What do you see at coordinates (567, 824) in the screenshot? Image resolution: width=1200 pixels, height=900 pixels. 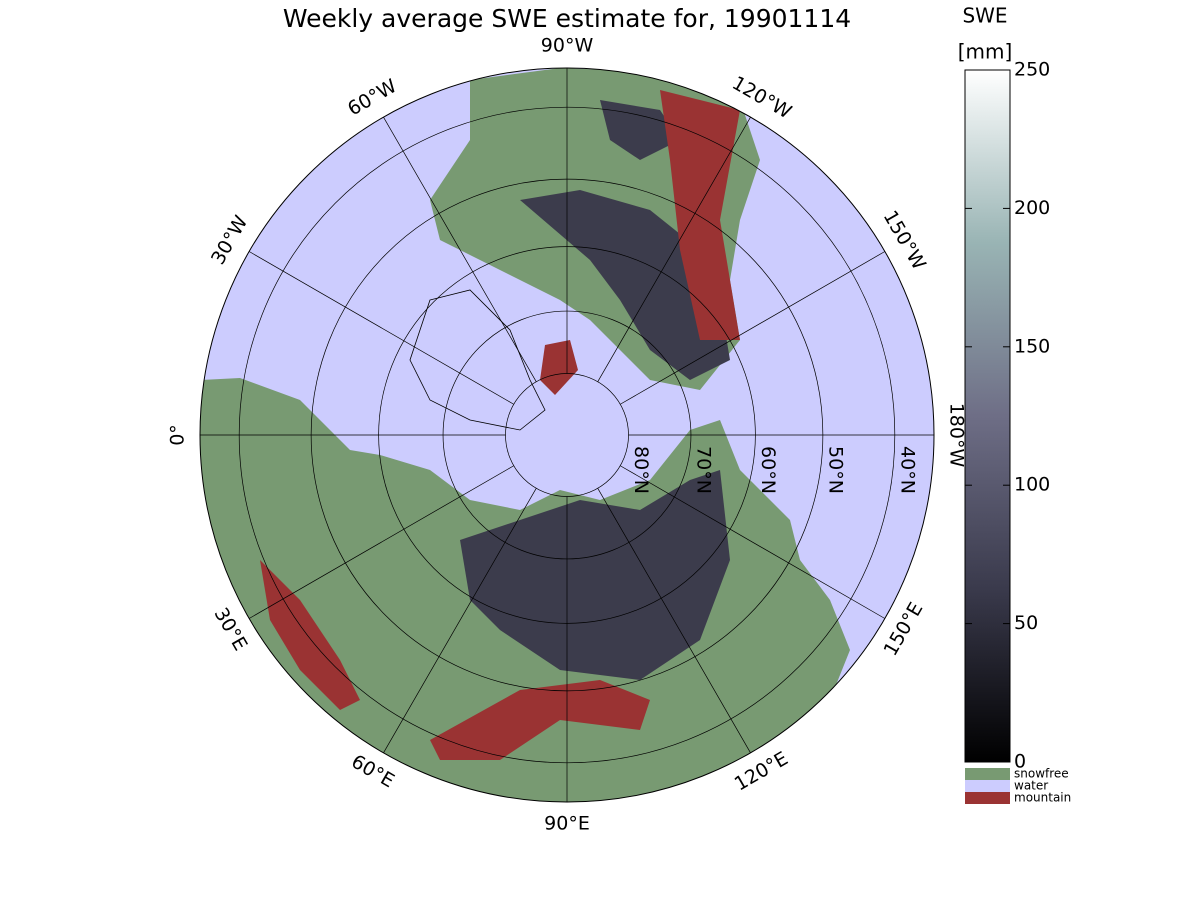 I see `meridian-label: 90°E` at bounding box center [567, 824].